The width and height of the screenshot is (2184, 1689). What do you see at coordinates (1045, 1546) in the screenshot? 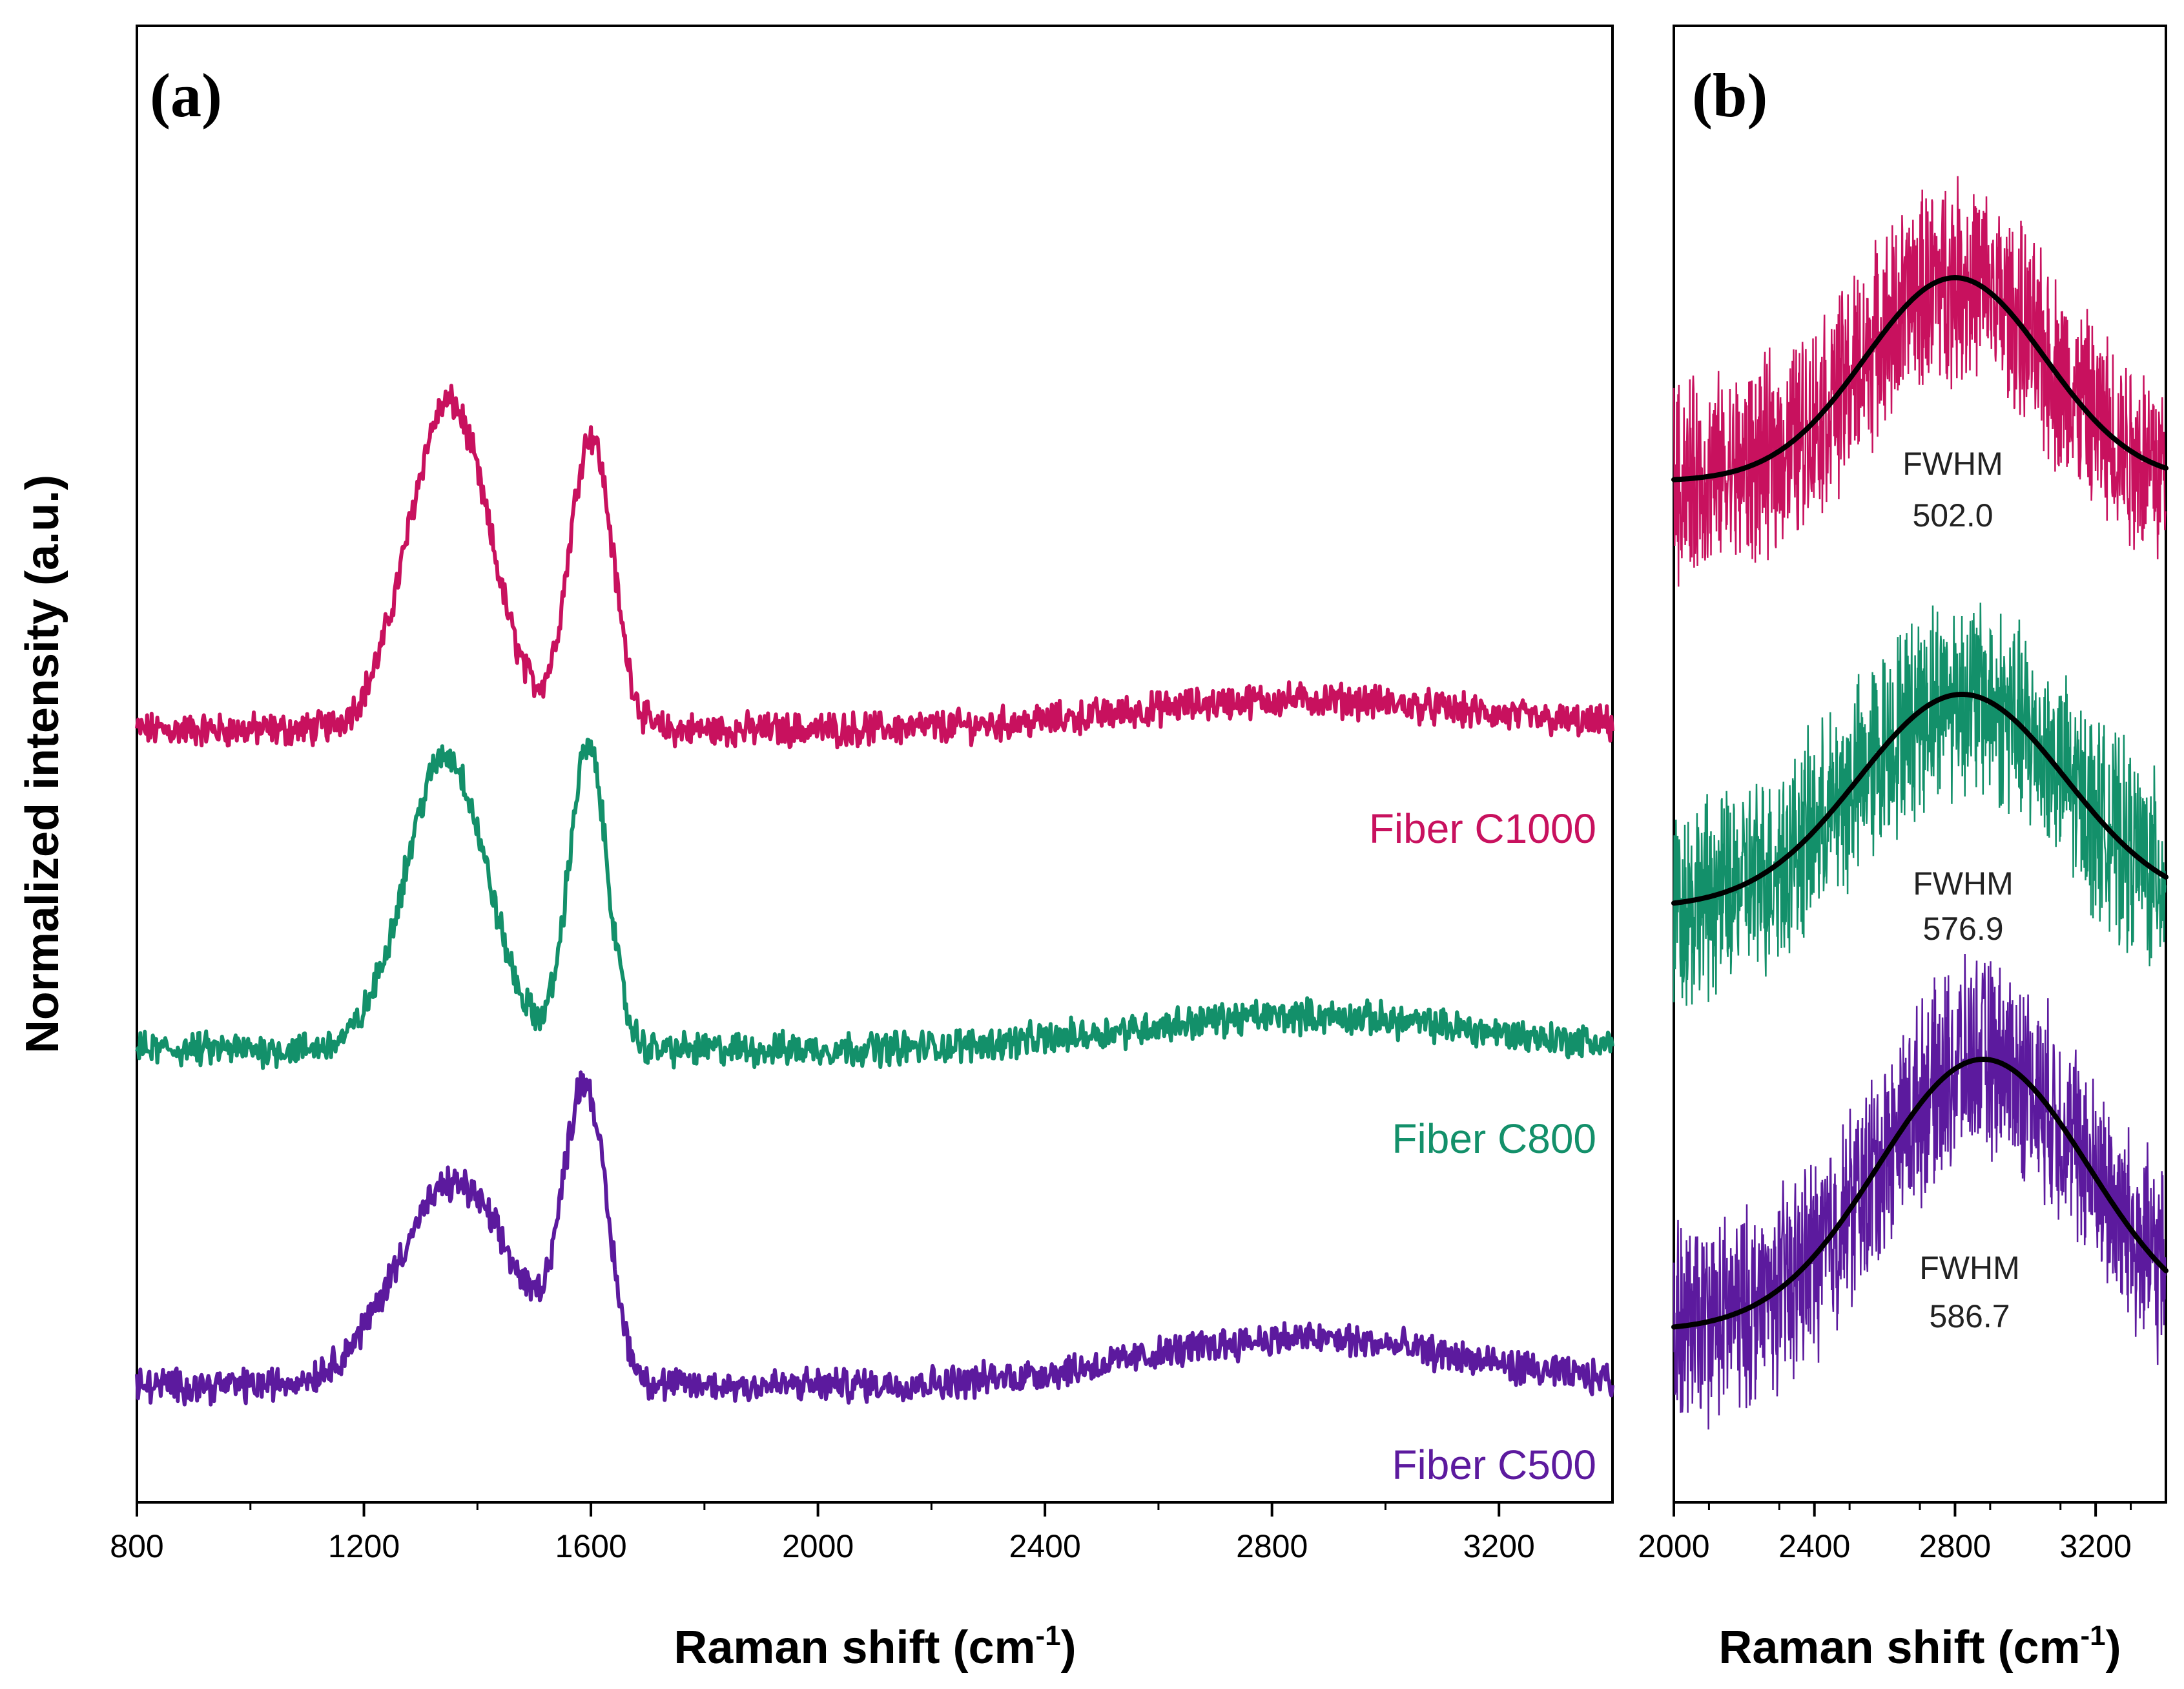
I see `a-tick-label: 2400` at bounding box center [1045, 1546].